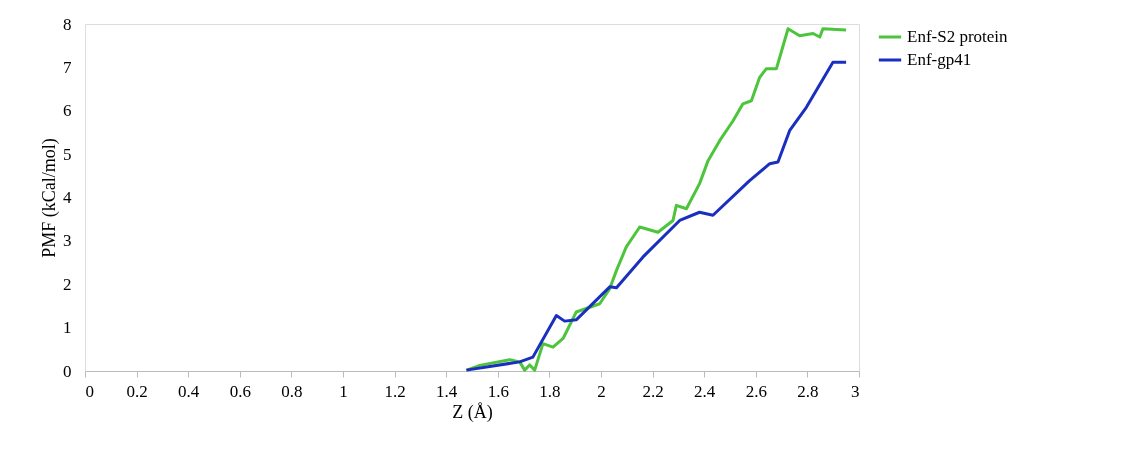 Image resolution: width=1131 pixels, height=455 pixels. What do you see at coordinates (653, 391) in the screenshot?
I see `x-tick-label: 2.2` at bounding box center [653, 391].